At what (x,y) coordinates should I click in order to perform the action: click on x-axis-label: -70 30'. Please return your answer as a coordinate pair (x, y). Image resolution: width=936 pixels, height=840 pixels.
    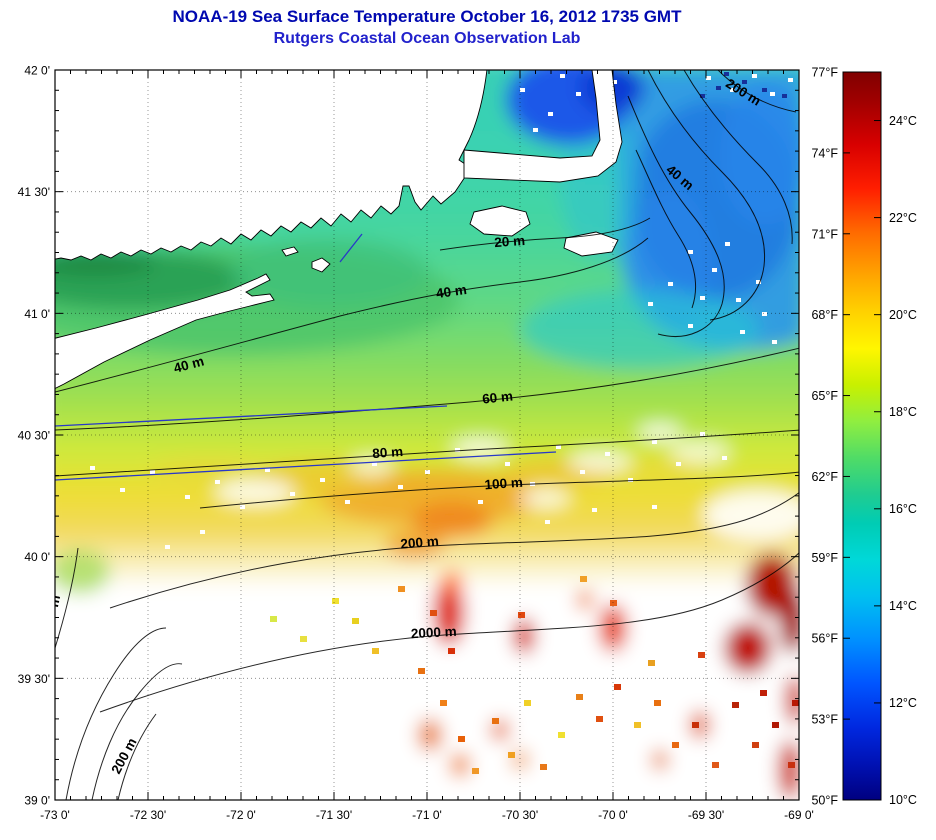
    Looking at the image, I should click on (520, 815).